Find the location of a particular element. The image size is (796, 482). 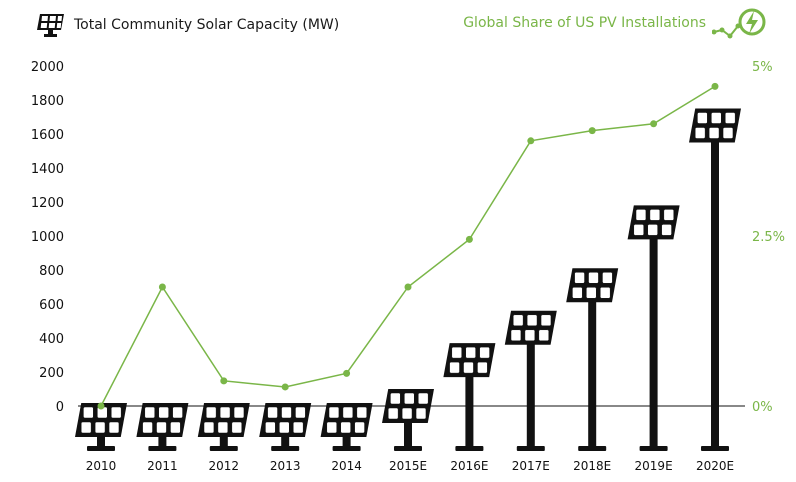

x-tick-label: 2015E is located at coordinates (408, 466).